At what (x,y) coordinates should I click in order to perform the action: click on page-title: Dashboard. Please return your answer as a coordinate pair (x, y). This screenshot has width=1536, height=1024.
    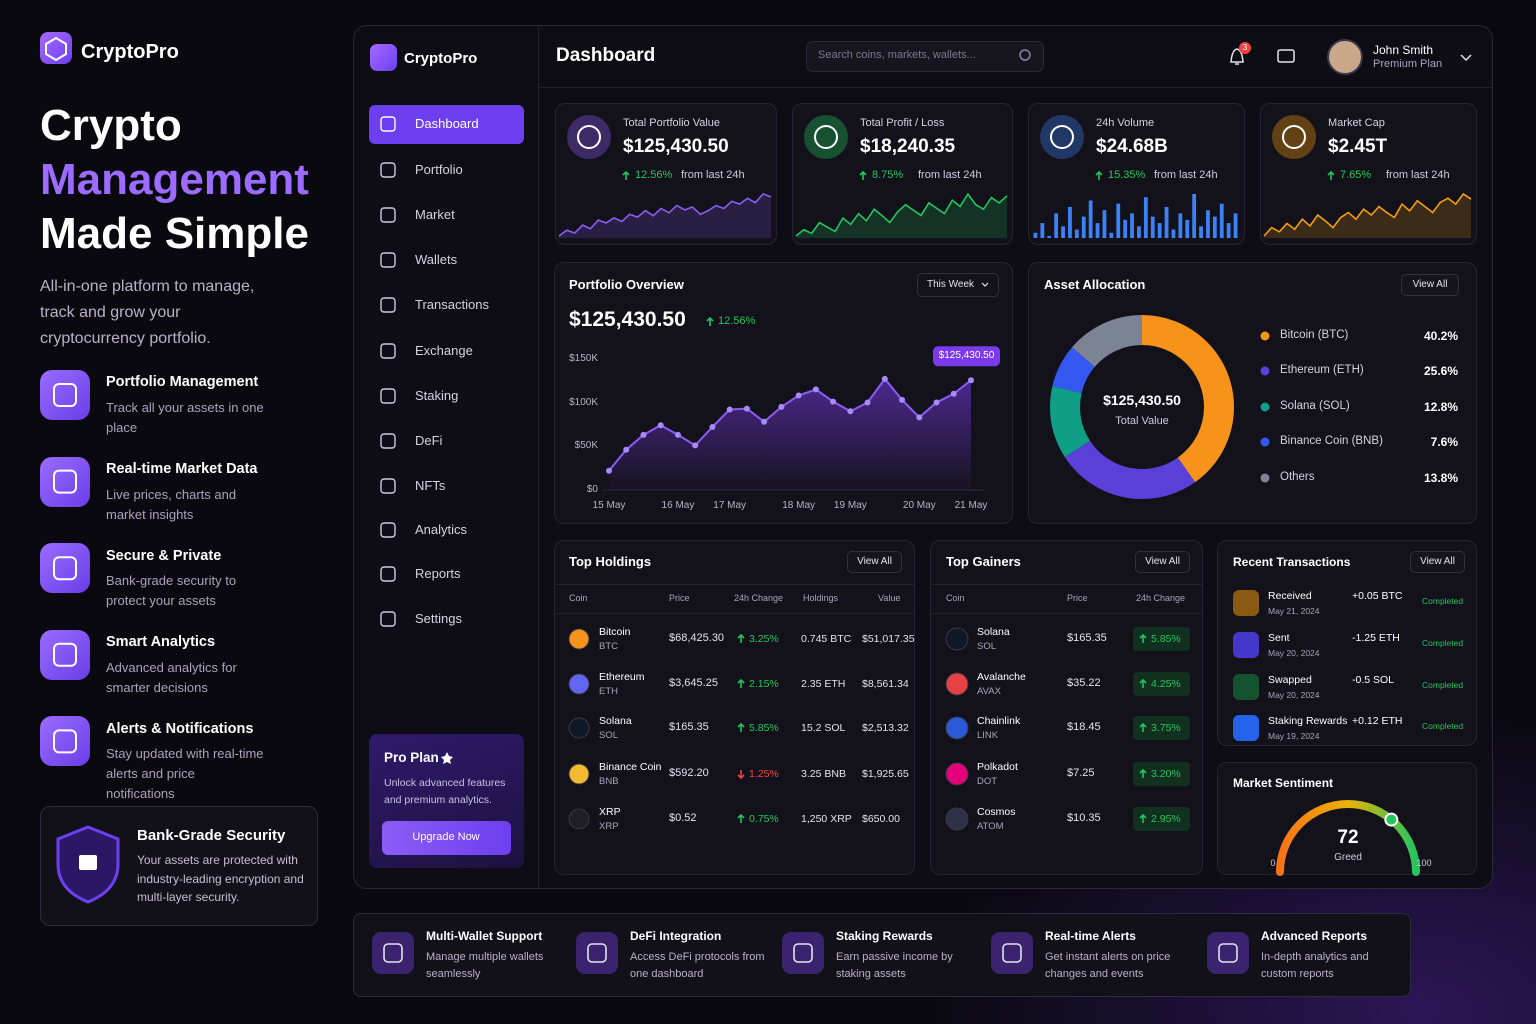
    Looking at the image, I should click on (606, 55).